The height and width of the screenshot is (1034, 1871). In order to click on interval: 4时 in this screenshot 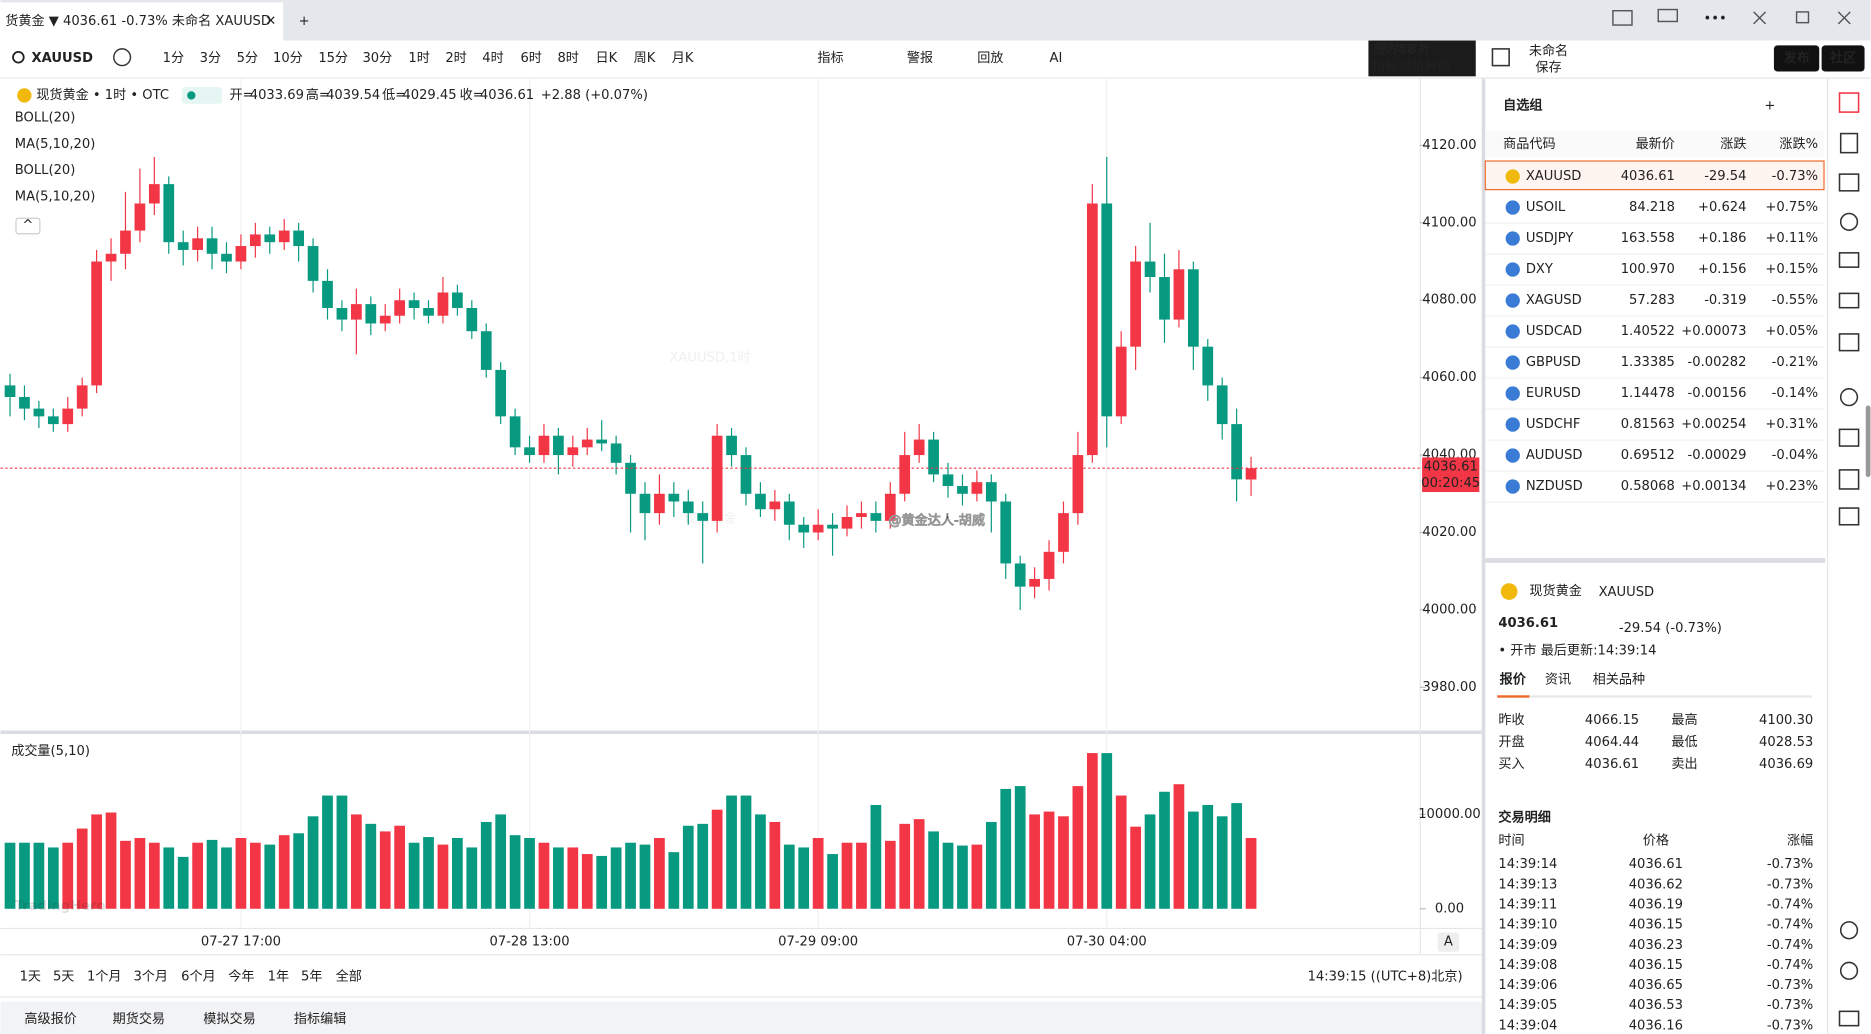, I will do `click(492, 58)`.